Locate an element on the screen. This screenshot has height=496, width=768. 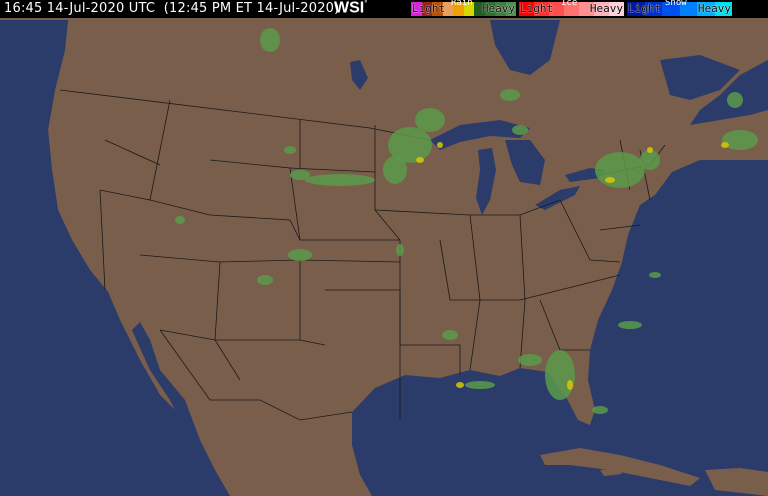
lake-superior is located at coordinates (480, 135).